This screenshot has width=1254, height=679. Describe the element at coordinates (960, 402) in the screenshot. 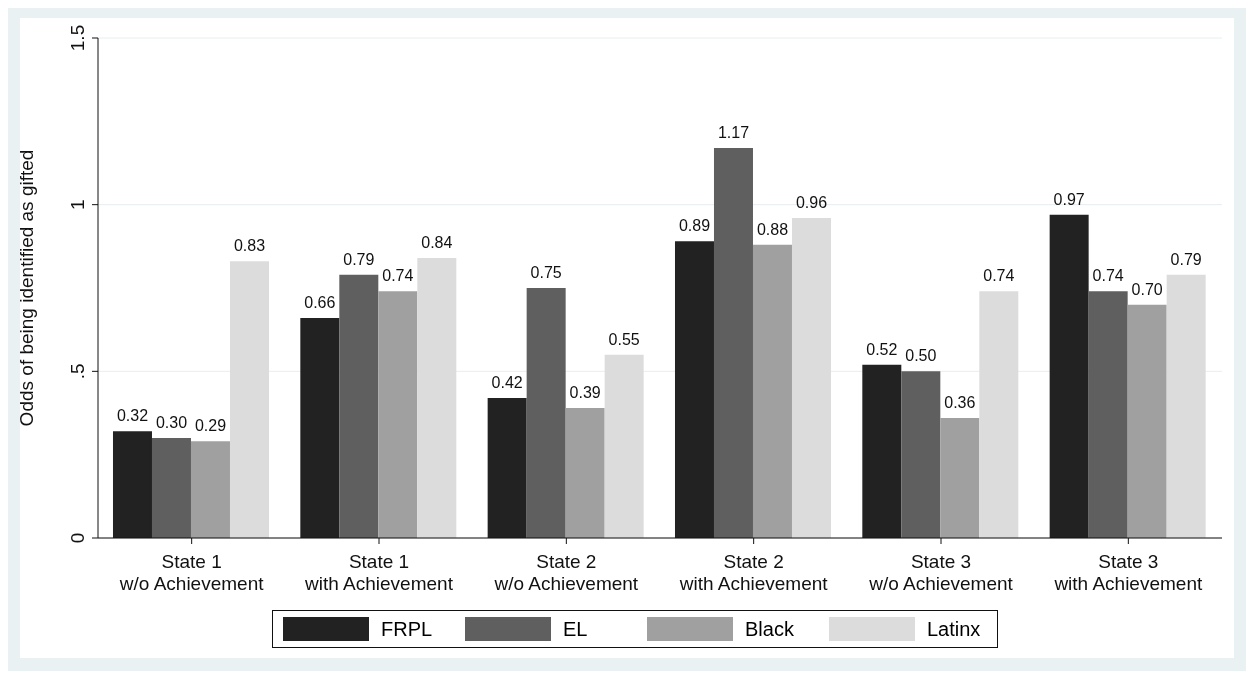

I see `data-label: 0.36` at that location.